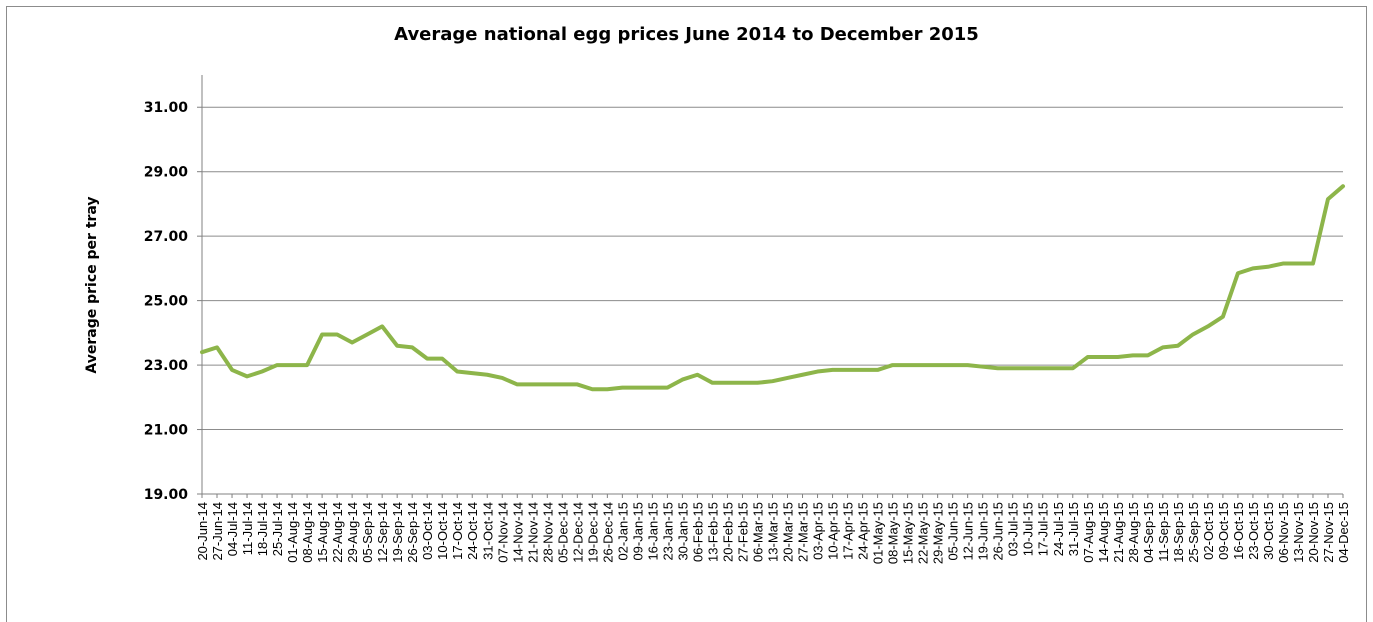 The image size is (1373, 622). I want to click on x-tick-label: 06-Feb-15, so click(697, 532).